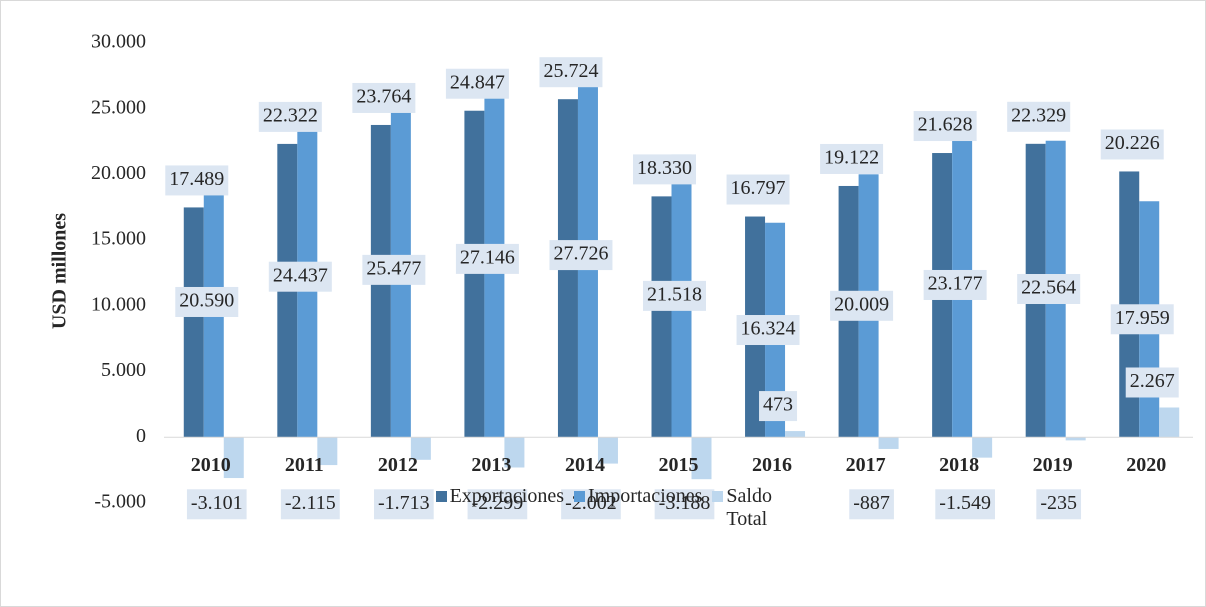  What do you see at coordinates (118, 239) in the screenshot?
I see `y-tick-label: 15.000` at bounding box center [118, 239].